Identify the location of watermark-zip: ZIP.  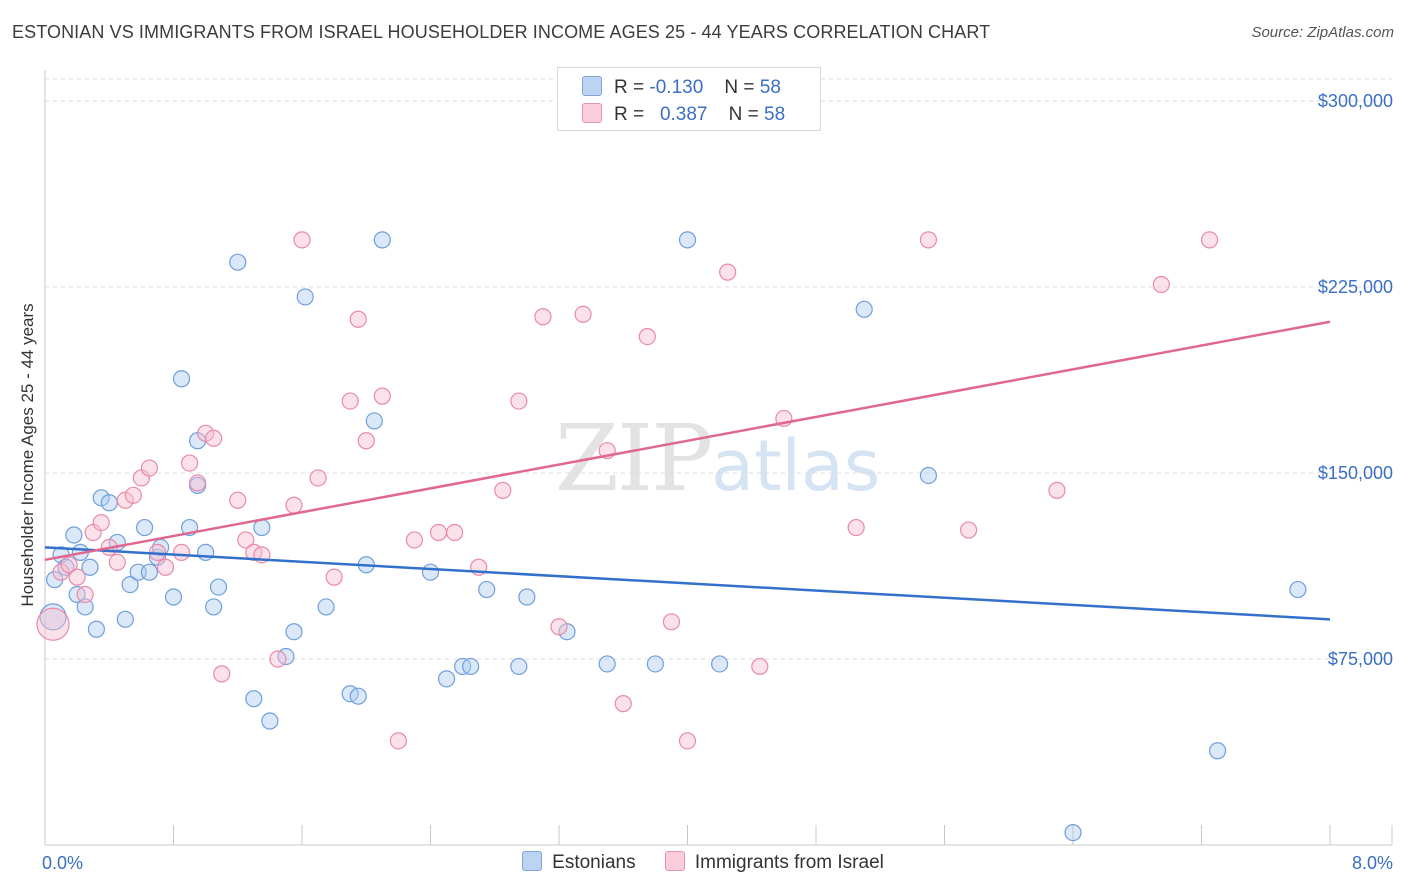
(634, 458).